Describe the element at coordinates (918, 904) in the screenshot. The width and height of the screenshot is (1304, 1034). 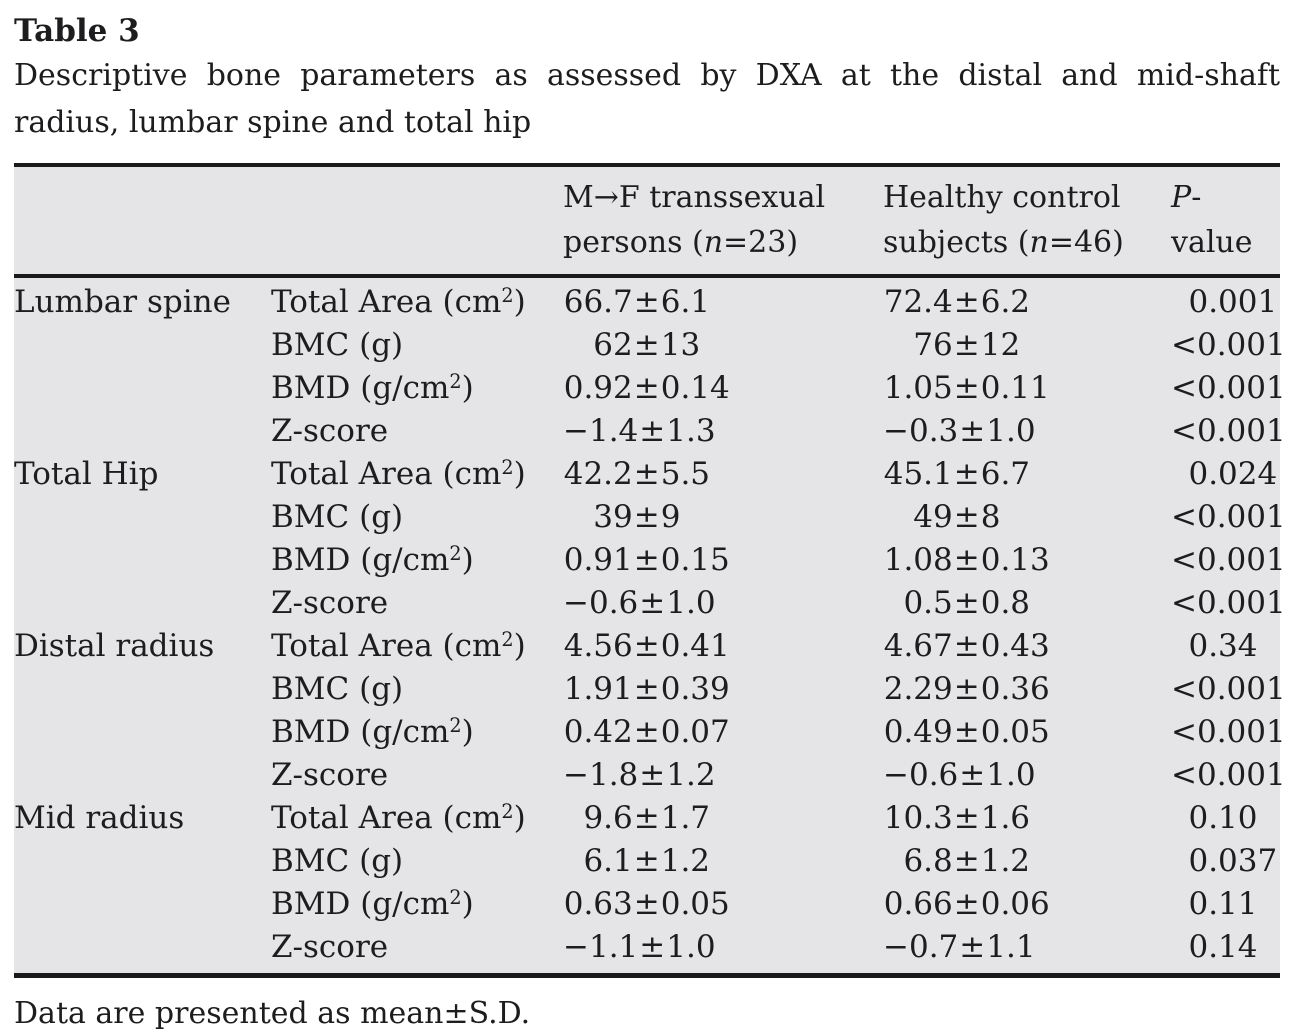
I see `mean-value: 0.66` at that location.